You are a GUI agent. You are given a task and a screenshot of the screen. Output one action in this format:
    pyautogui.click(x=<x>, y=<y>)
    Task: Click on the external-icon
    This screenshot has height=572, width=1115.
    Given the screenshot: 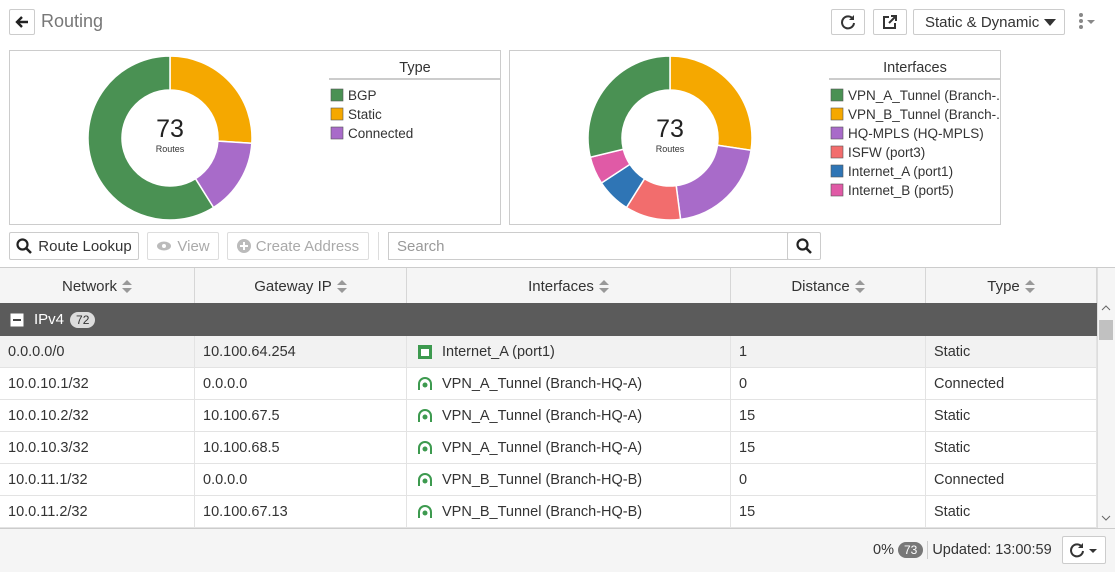 What is the action you would take?
    pyautogui.click(x=890, y=22)
    